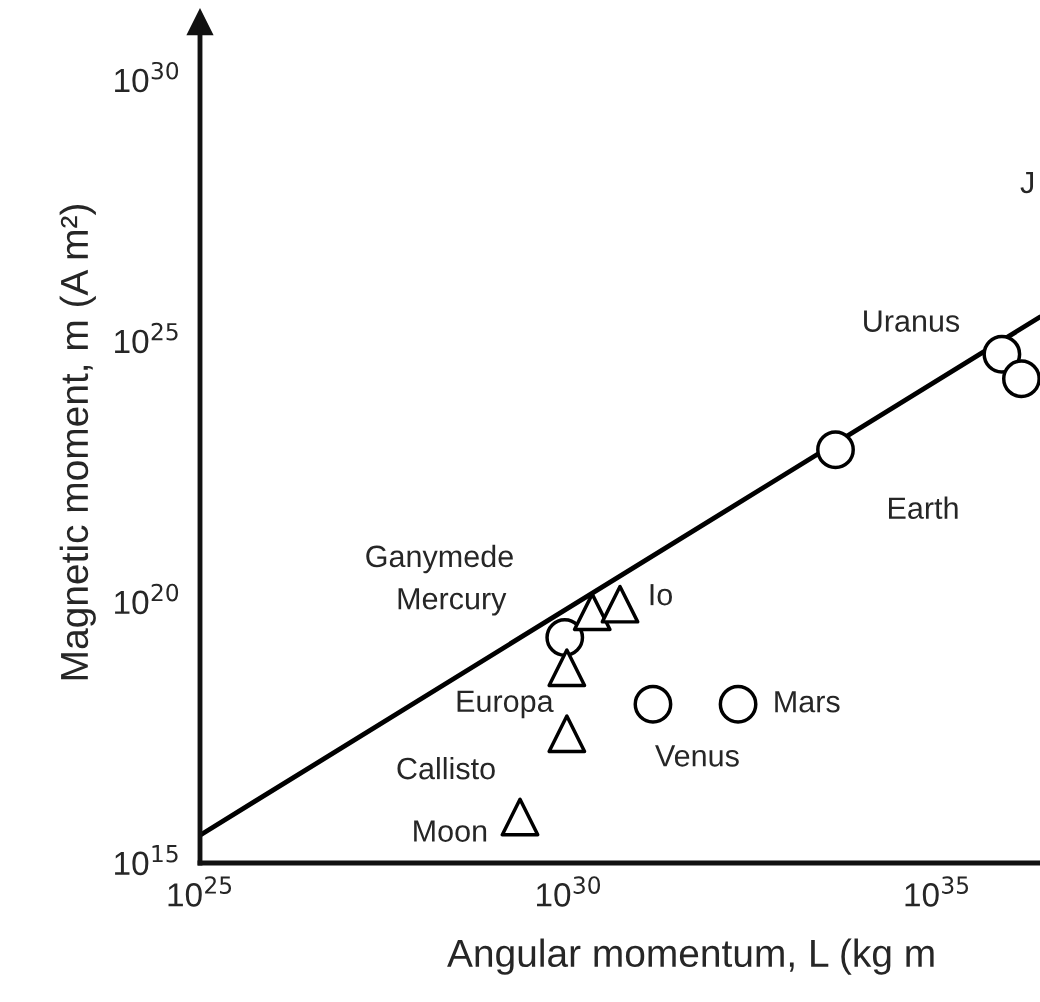 The width and height of the screenshot is (1040, 1002). Describe the element at coordinates (912, 321) in the screenshot. I see `annotation: Uranus` at that location.